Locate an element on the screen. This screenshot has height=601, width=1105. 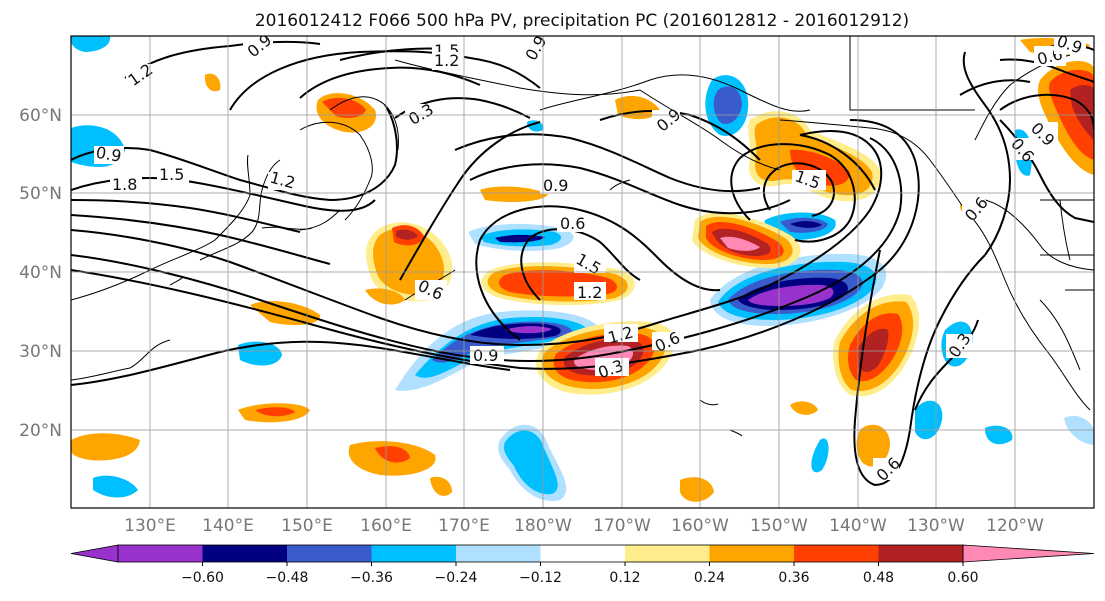
lon-label: 170°W is located at coordinates (622, 526).